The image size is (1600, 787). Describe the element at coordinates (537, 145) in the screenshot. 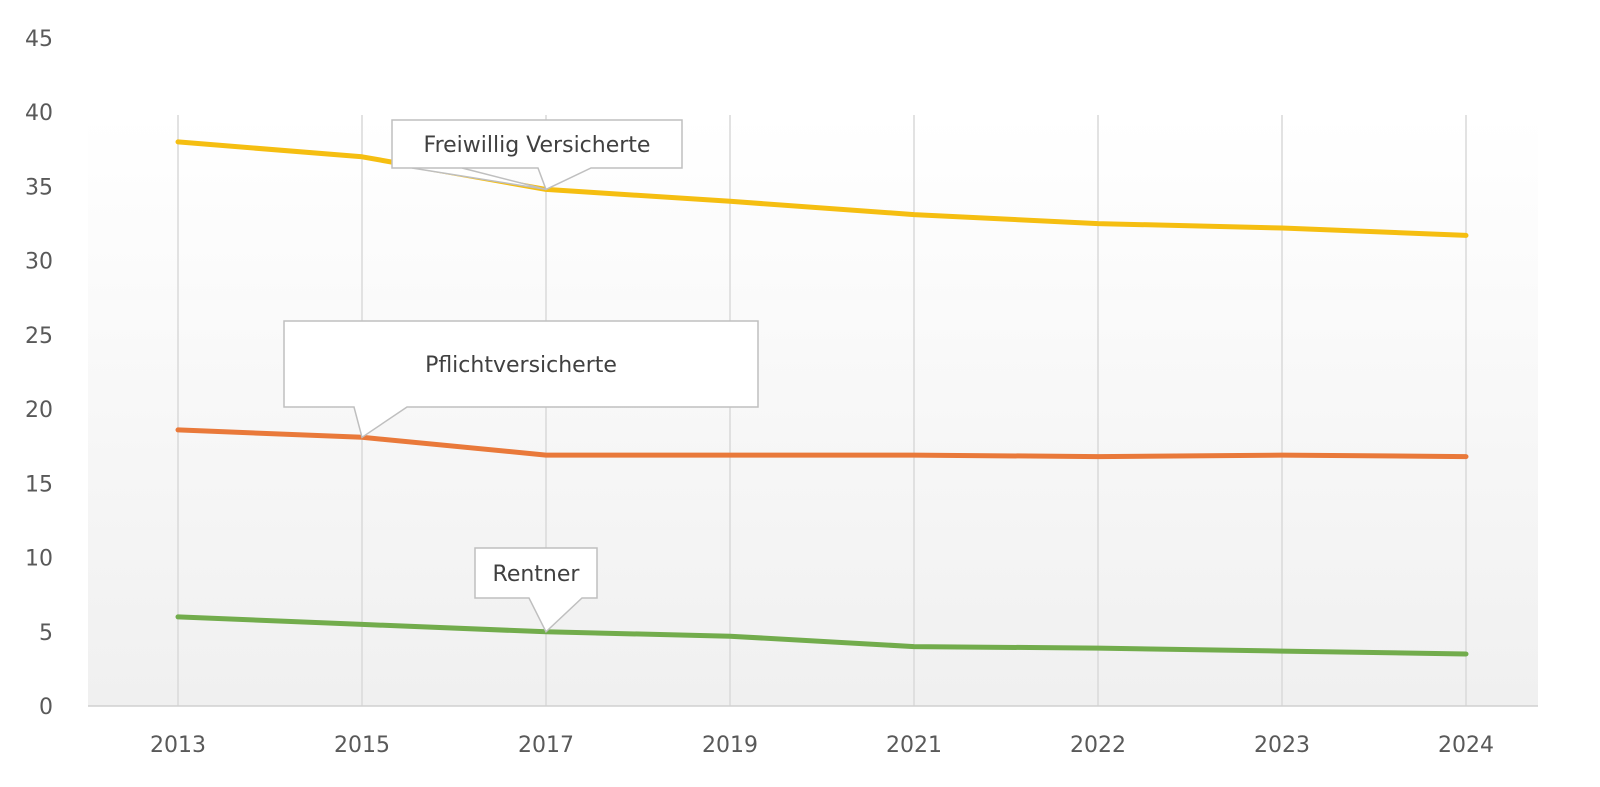

I see `callout-label: Freiwillig Versicherte` at that location.